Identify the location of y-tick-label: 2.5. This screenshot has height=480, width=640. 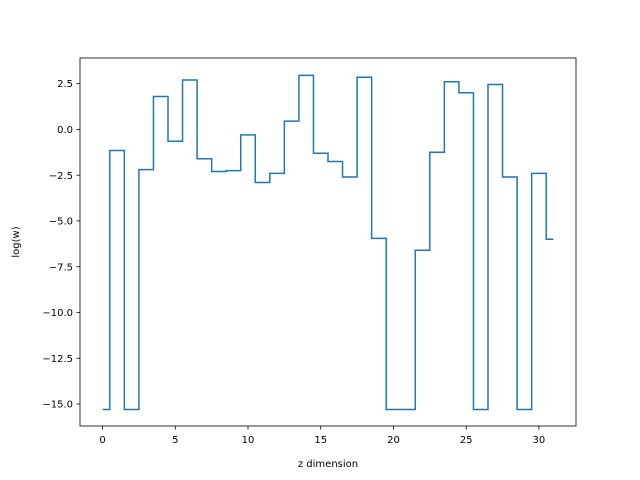
(65, 84).